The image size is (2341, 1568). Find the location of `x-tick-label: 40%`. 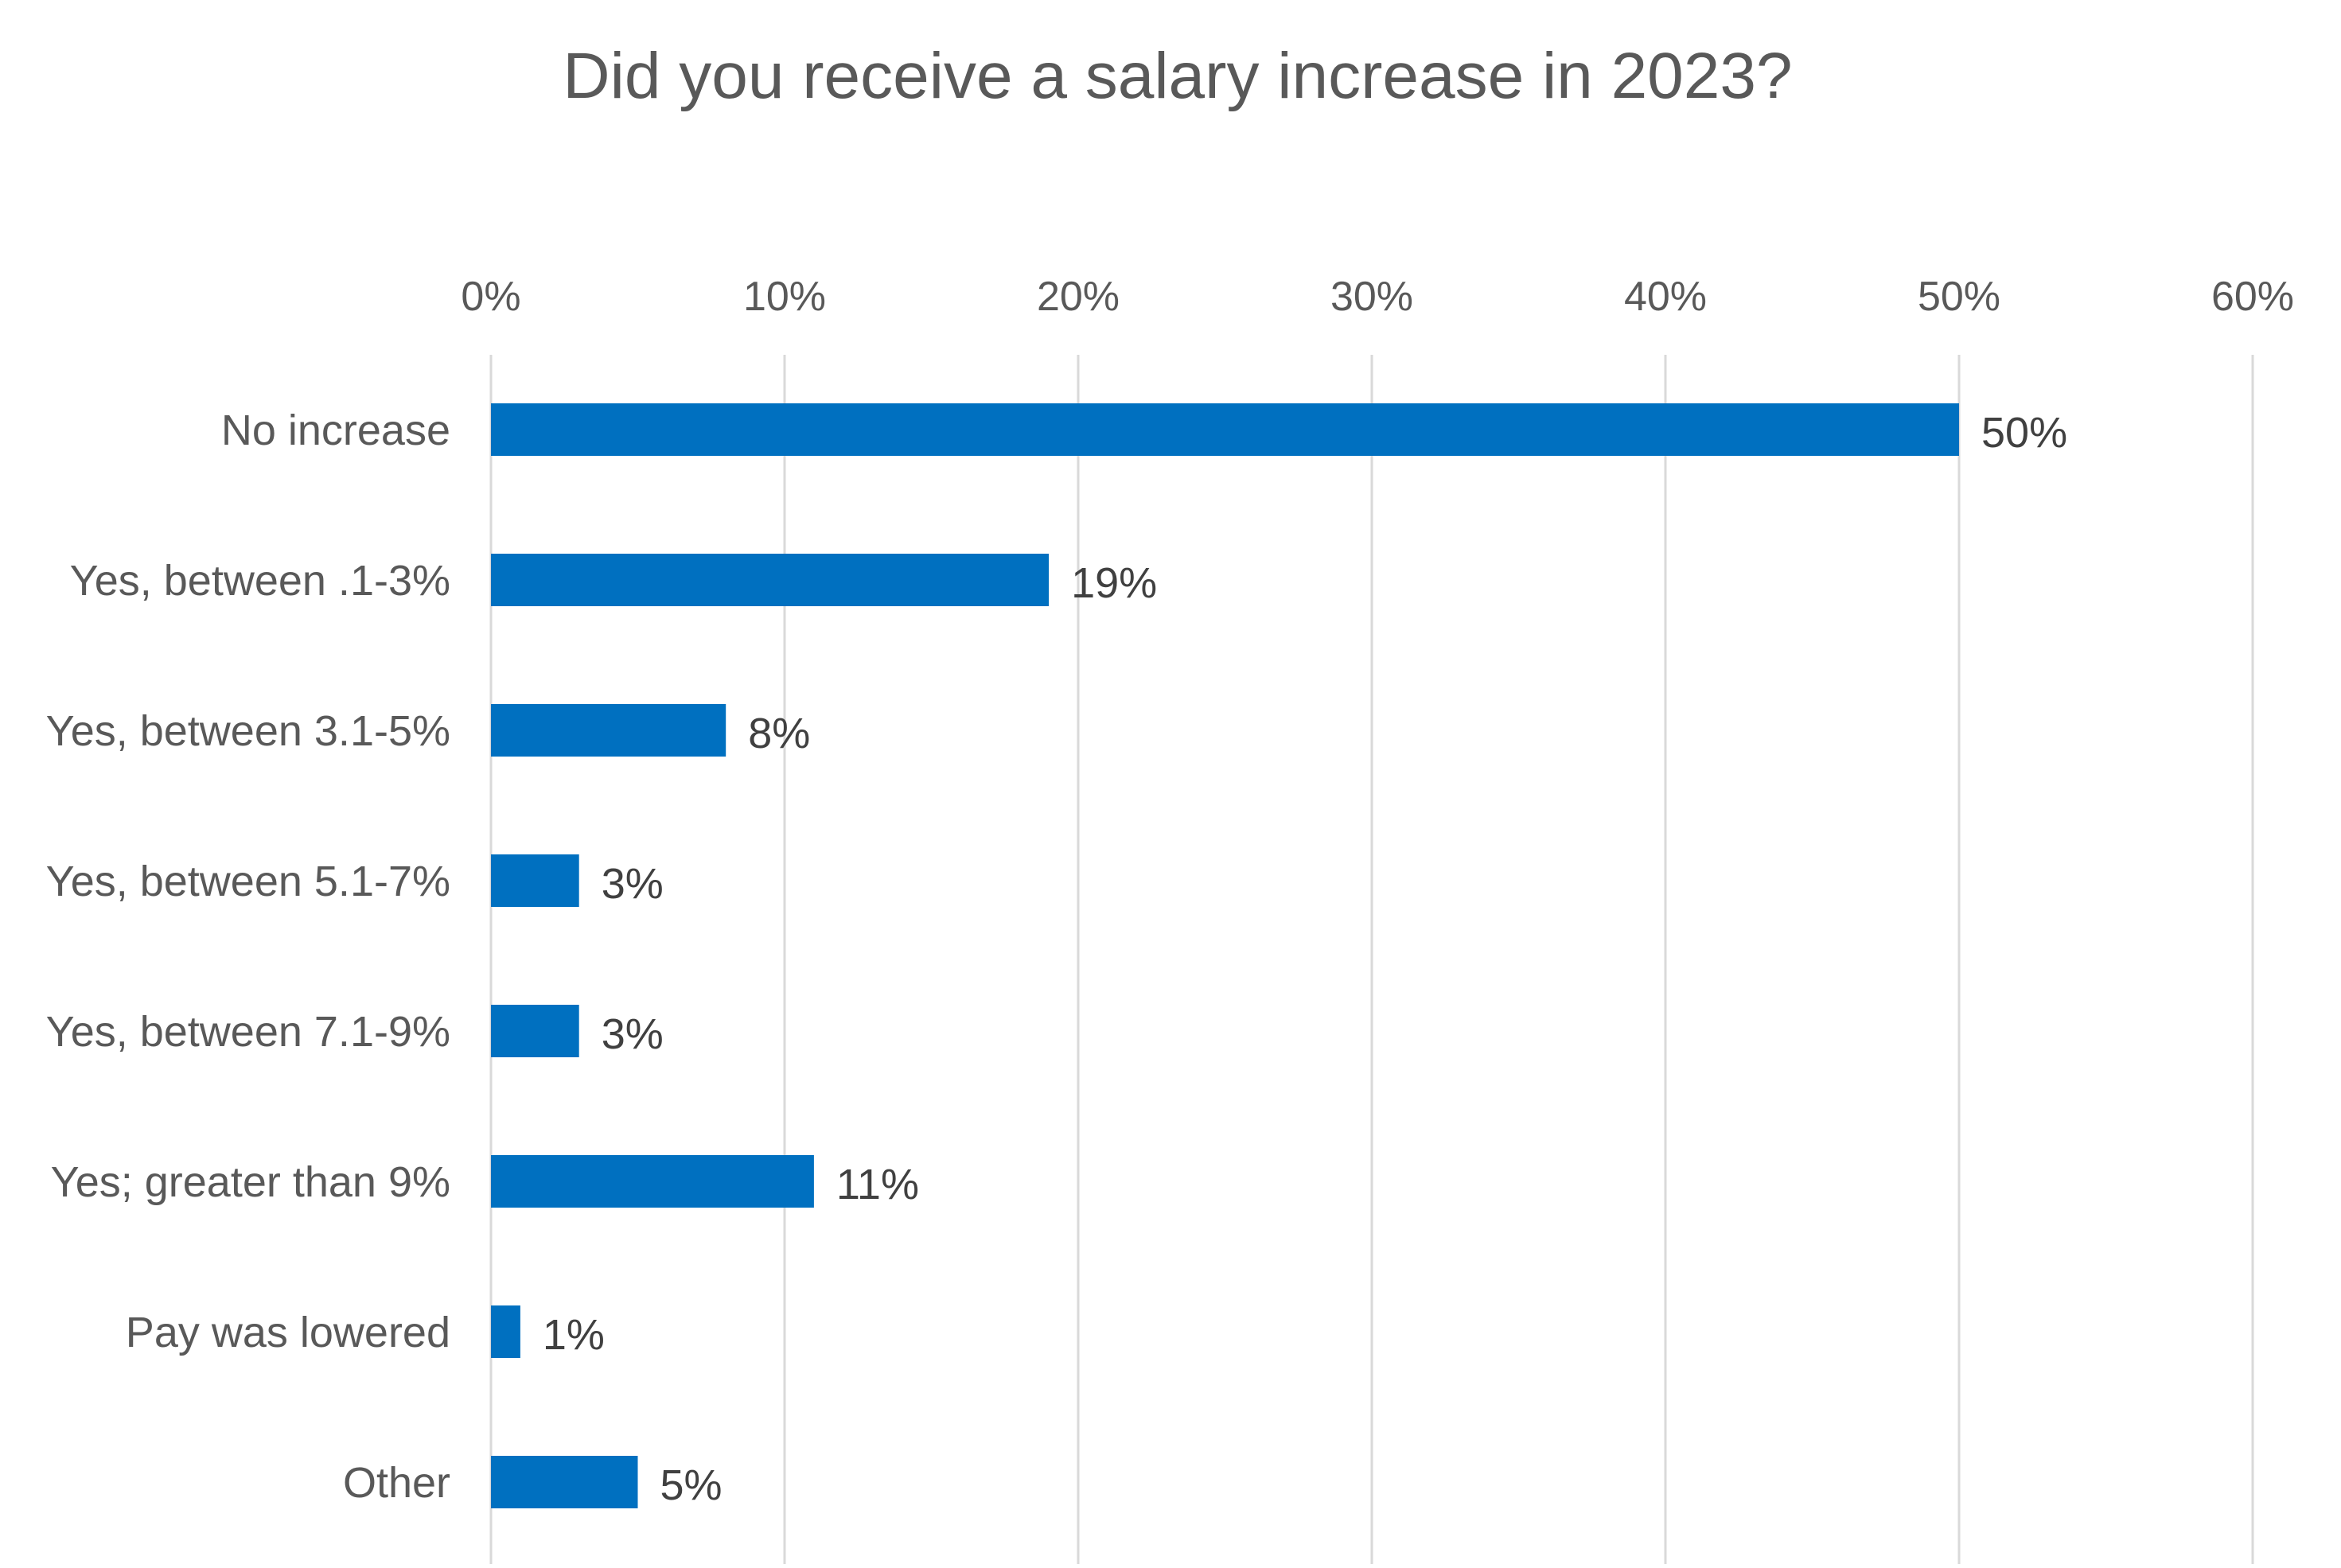

x-tick-label: 40% is located at coordinates (1665, 297).